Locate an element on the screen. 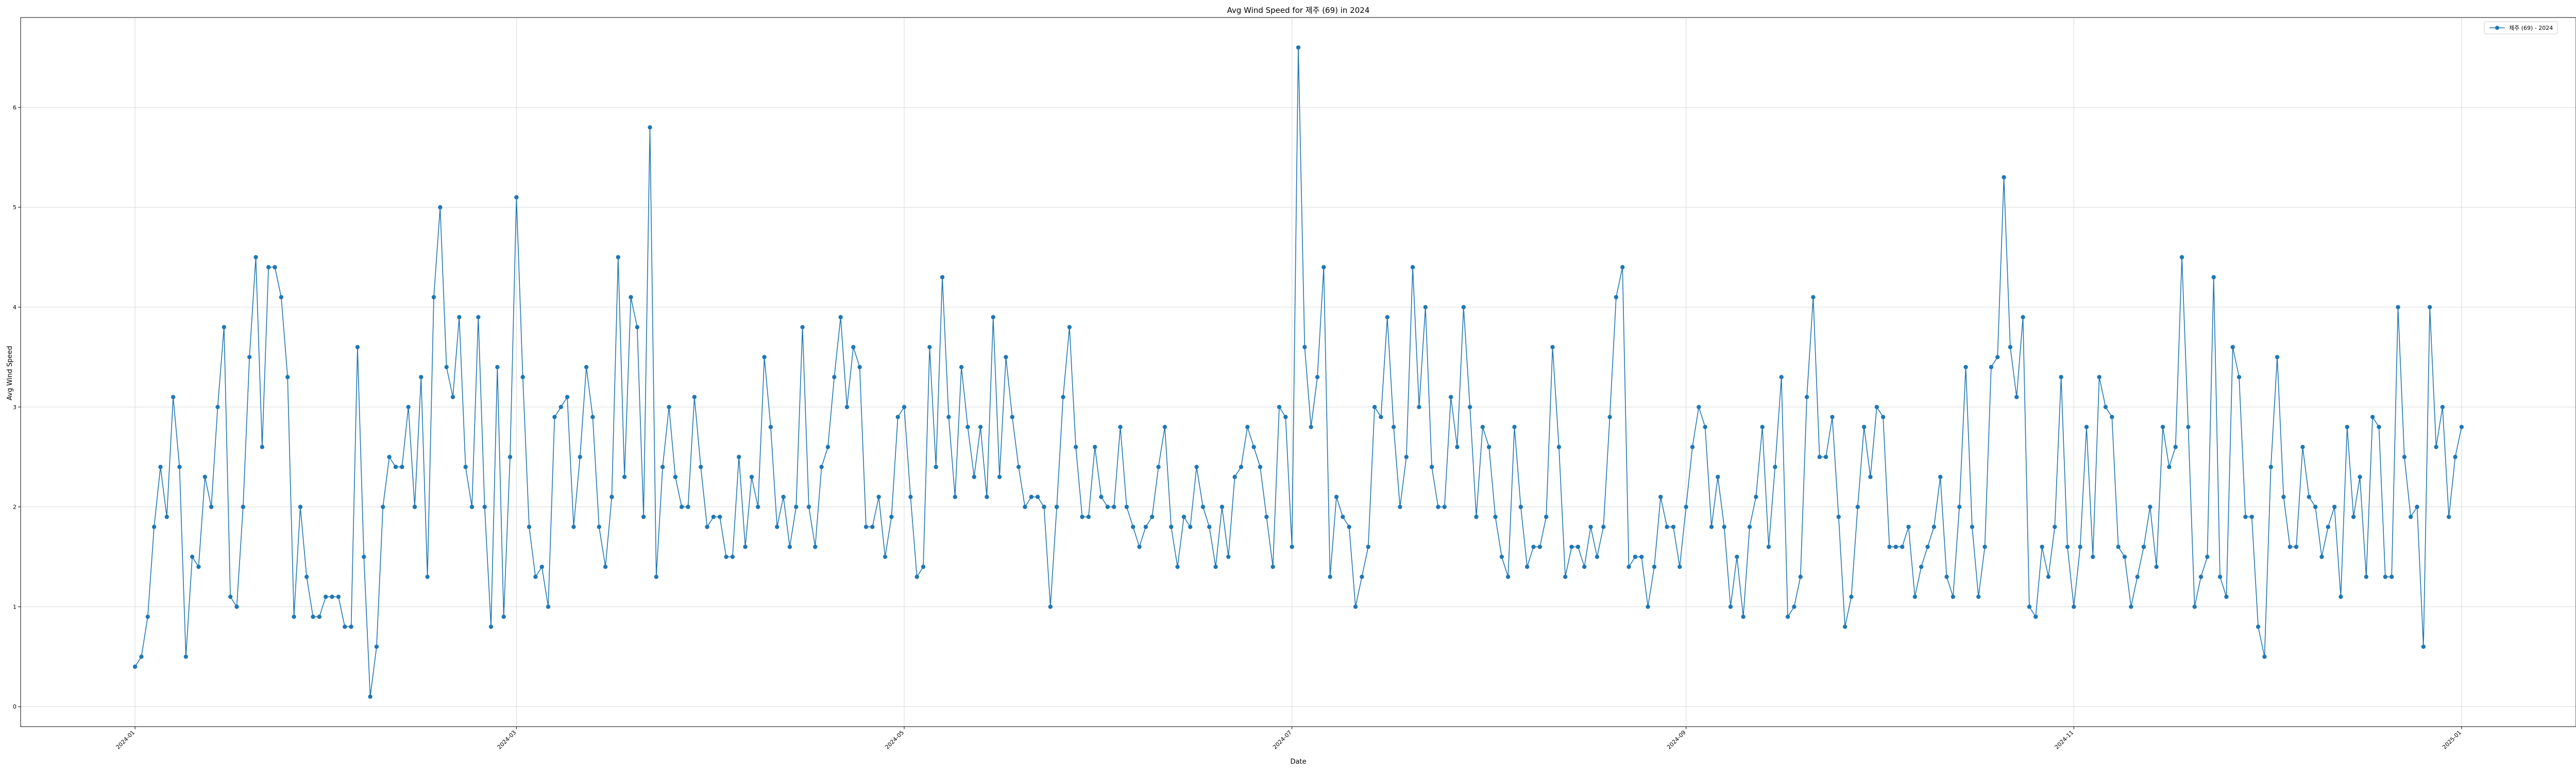 This screenshot has width=2576, height=773. legend-label: 제주 (69) - 2024 is located at coordinates (2531, 28).